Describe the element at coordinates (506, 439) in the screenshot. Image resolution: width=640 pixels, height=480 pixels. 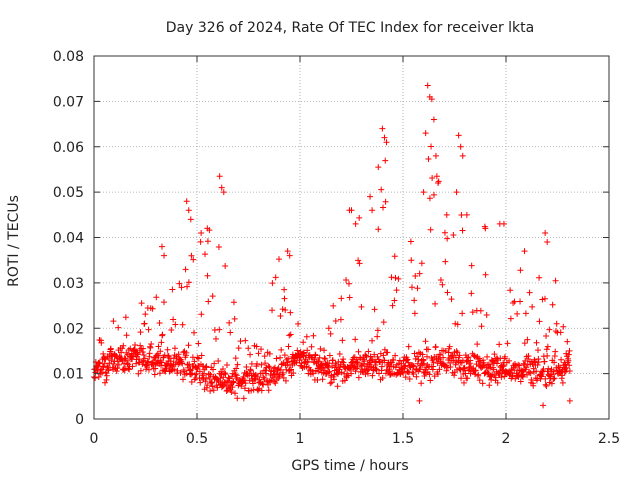
I see `x-tick-label: 2` at that location.